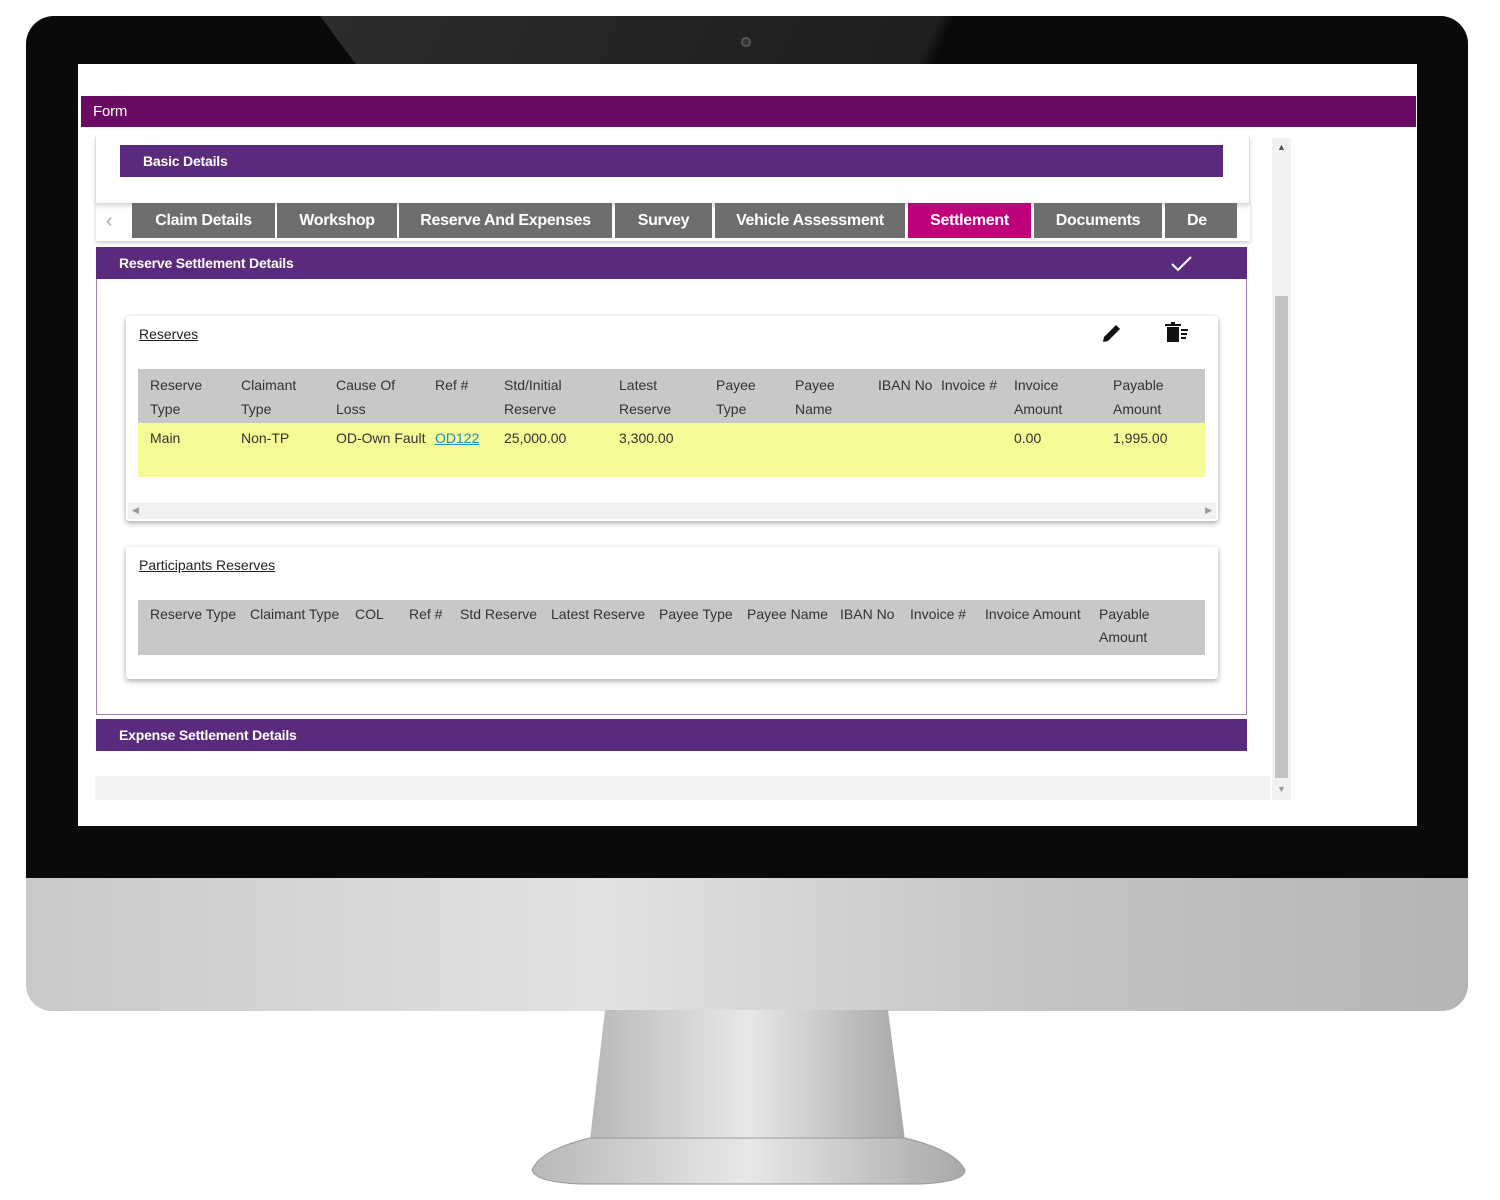 The image size is (1500, 1200). What do you see at coordinates (747, 944) in the screenshot?
I see `monitor-chin` at bounding box center [747, 944].